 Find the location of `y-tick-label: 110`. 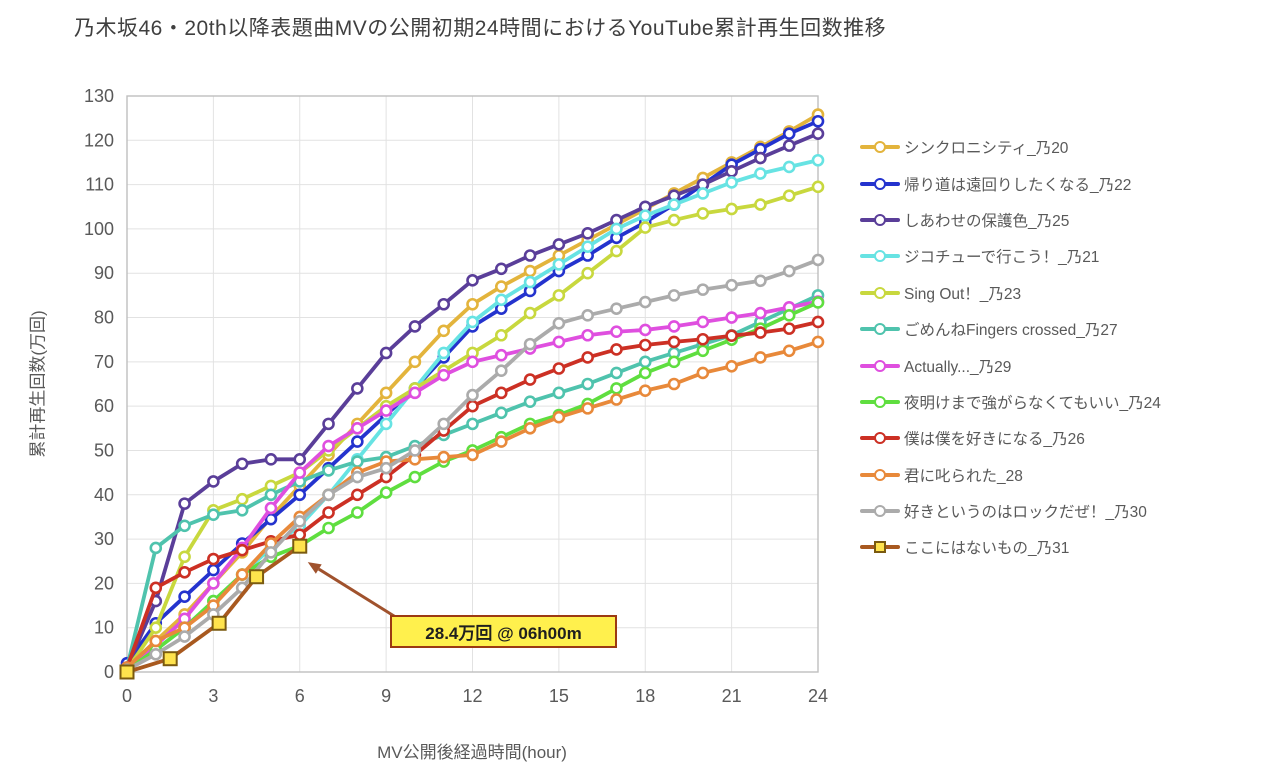

y-tick-label: 110 is located at coordinates (99, 185).